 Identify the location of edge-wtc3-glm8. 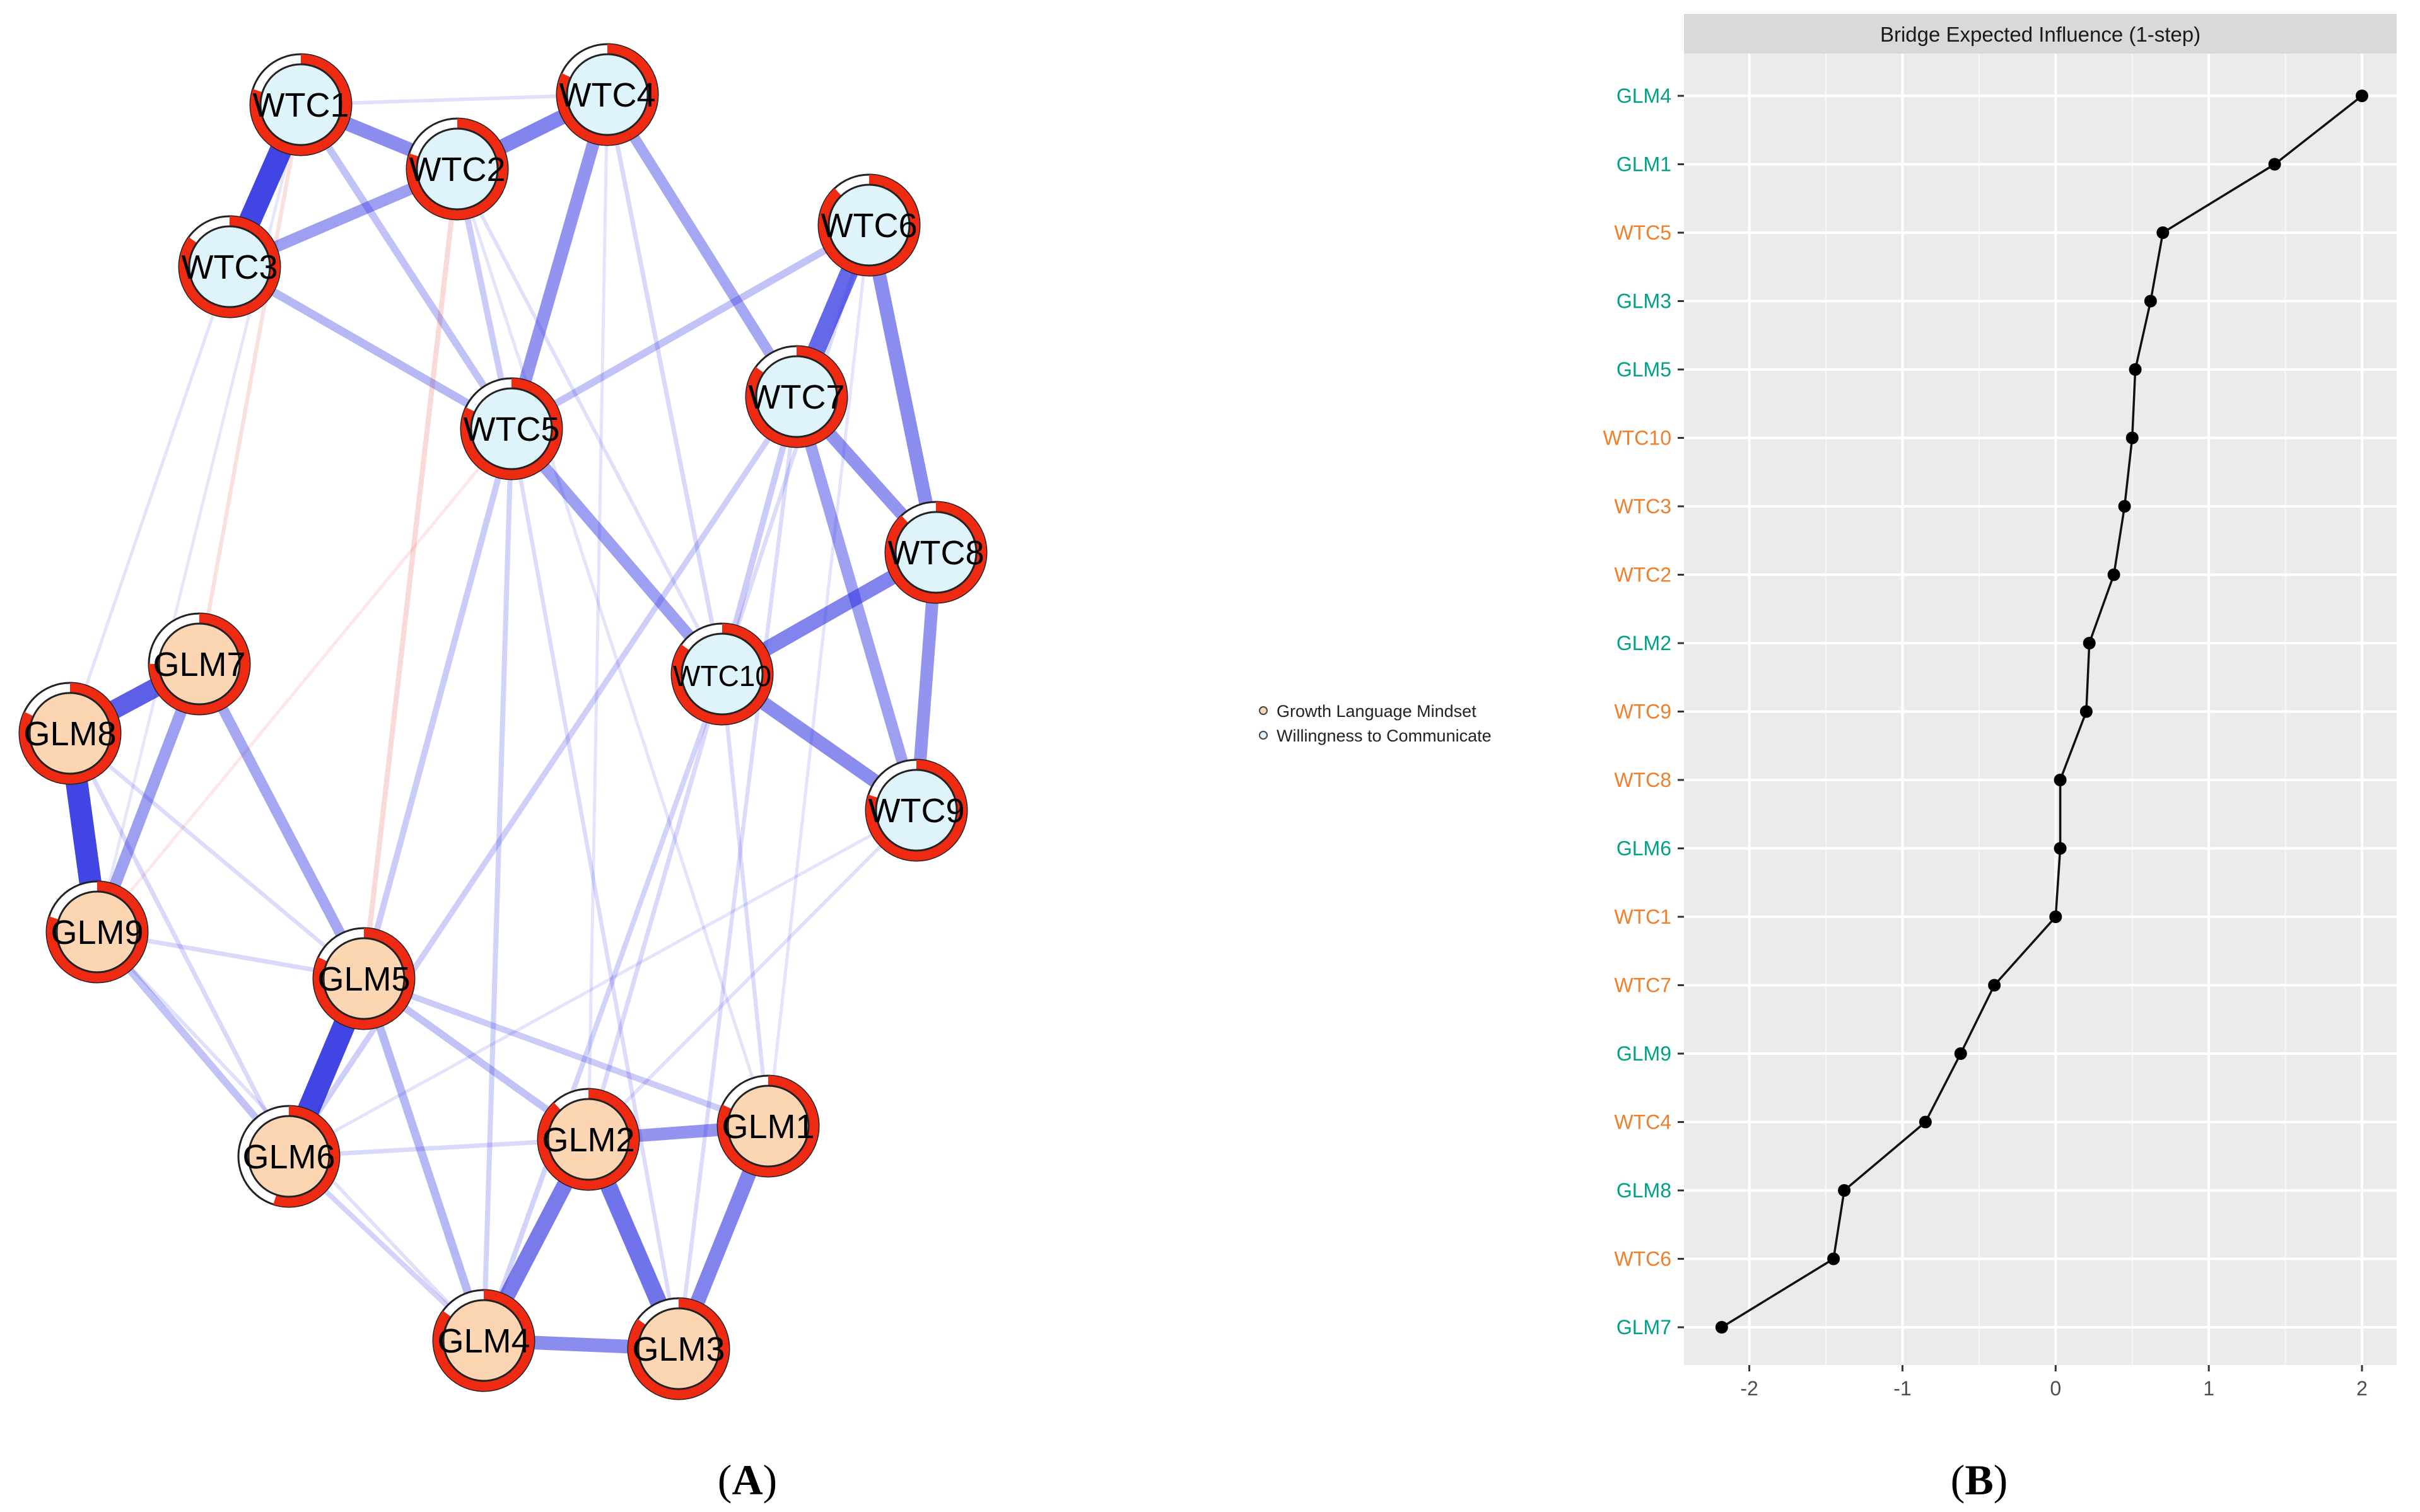
(150, 500).